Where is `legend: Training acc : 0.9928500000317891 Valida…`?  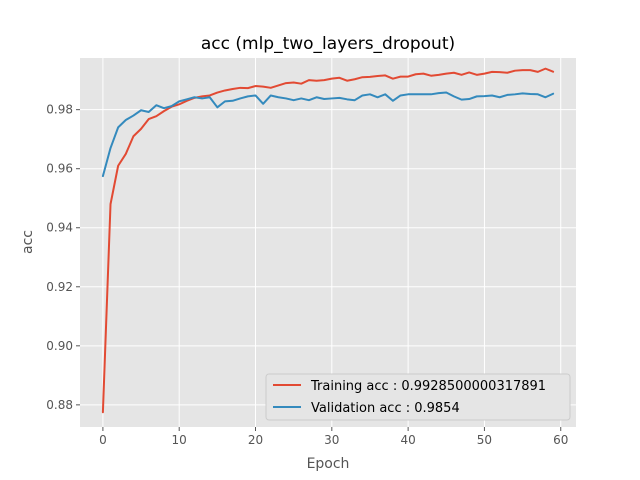 legend: Training acc : 0.9928500000317891 Valida… is located at coordinates (418, 397).